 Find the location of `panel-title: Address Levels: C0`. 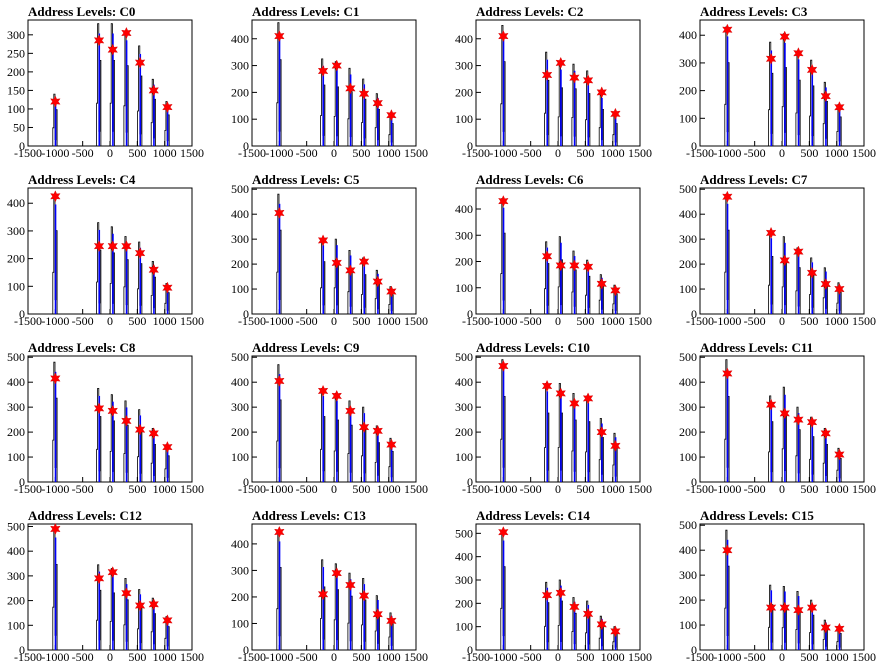

panel-title: Address Levels: C0 is located at coordinates (82, 11).